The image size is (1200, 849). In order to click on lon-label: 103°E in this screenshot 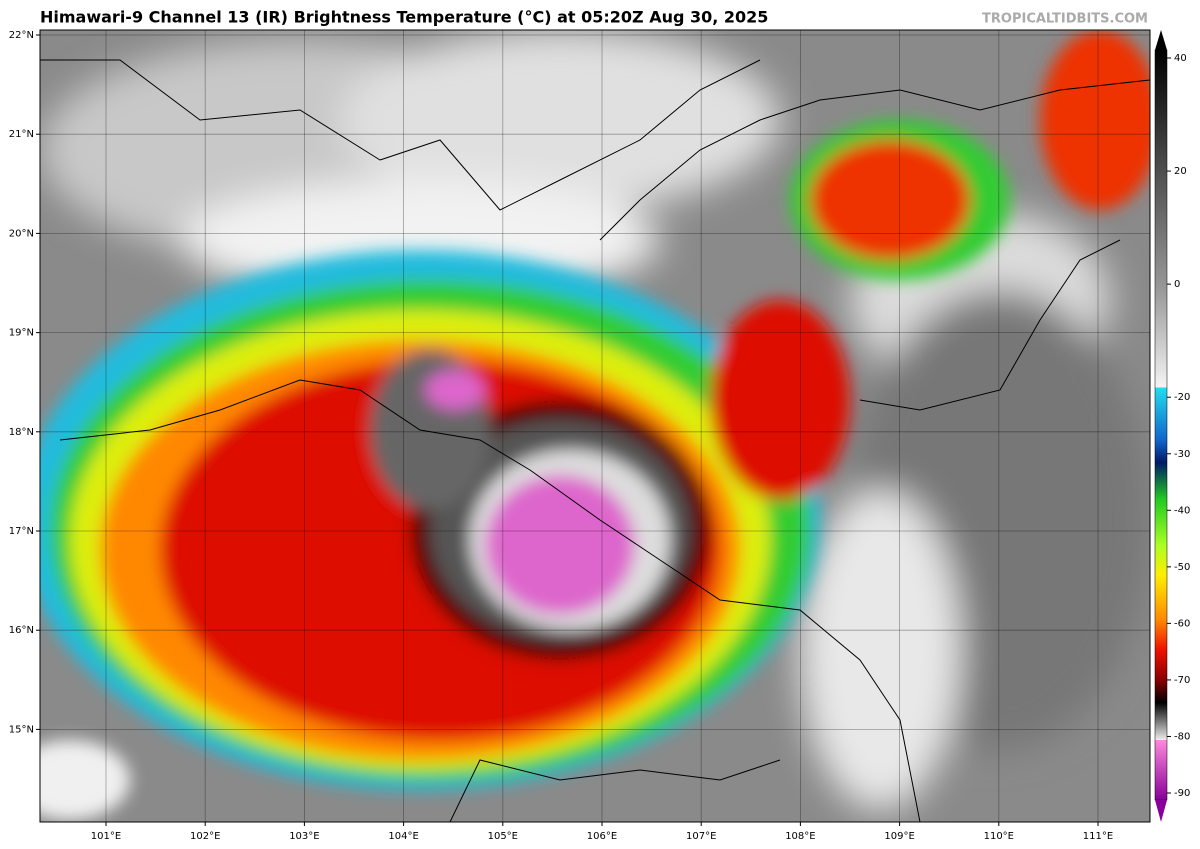, I will do `click(304, 836)`.